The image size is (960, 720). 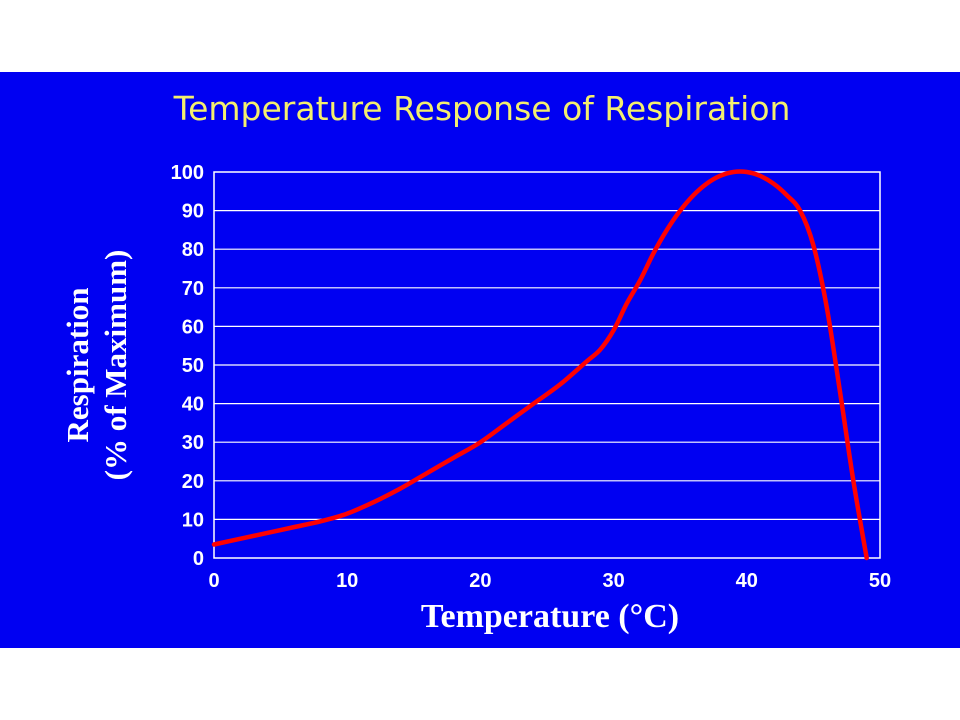 I want to click on y-tick-label: 40, so click(x=193, y=405).